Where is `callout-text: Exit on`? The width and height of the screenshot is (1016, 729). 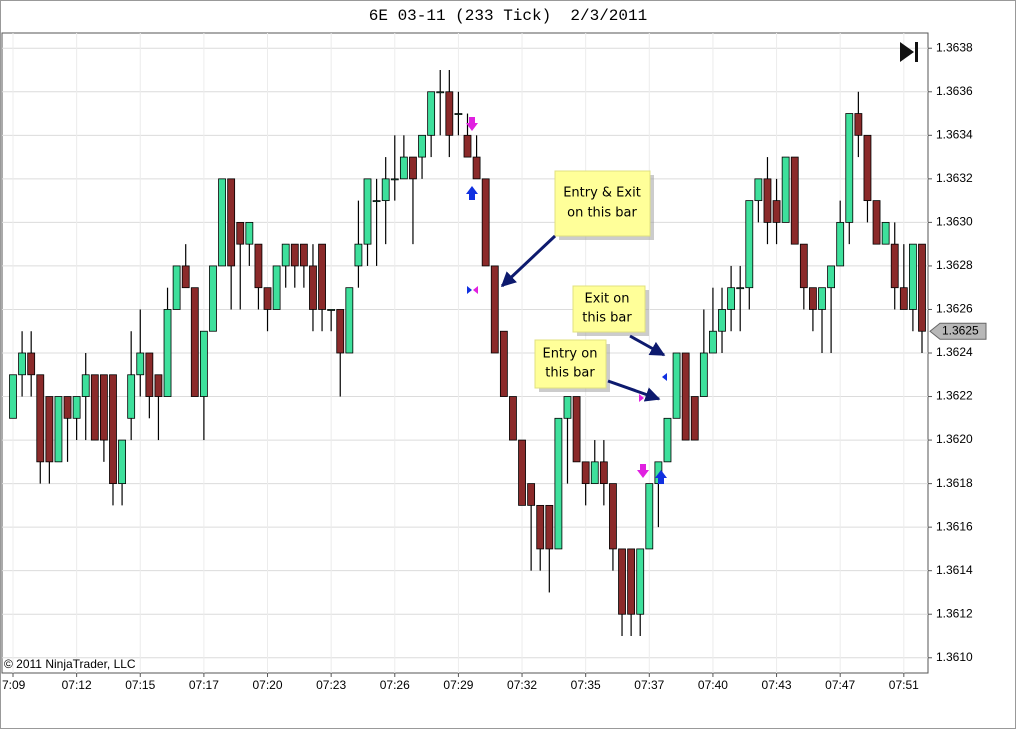
callout-text: Exit on is located at coordinates (607, 299).